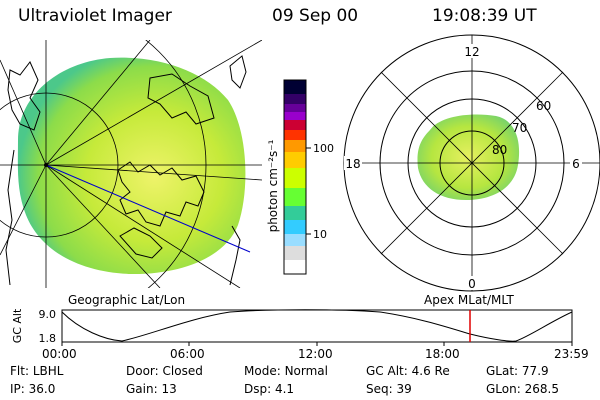  Describe the element at coordinates (48, 338) in the screenshot. I see `altitude-min-label: 1.8` at that location.